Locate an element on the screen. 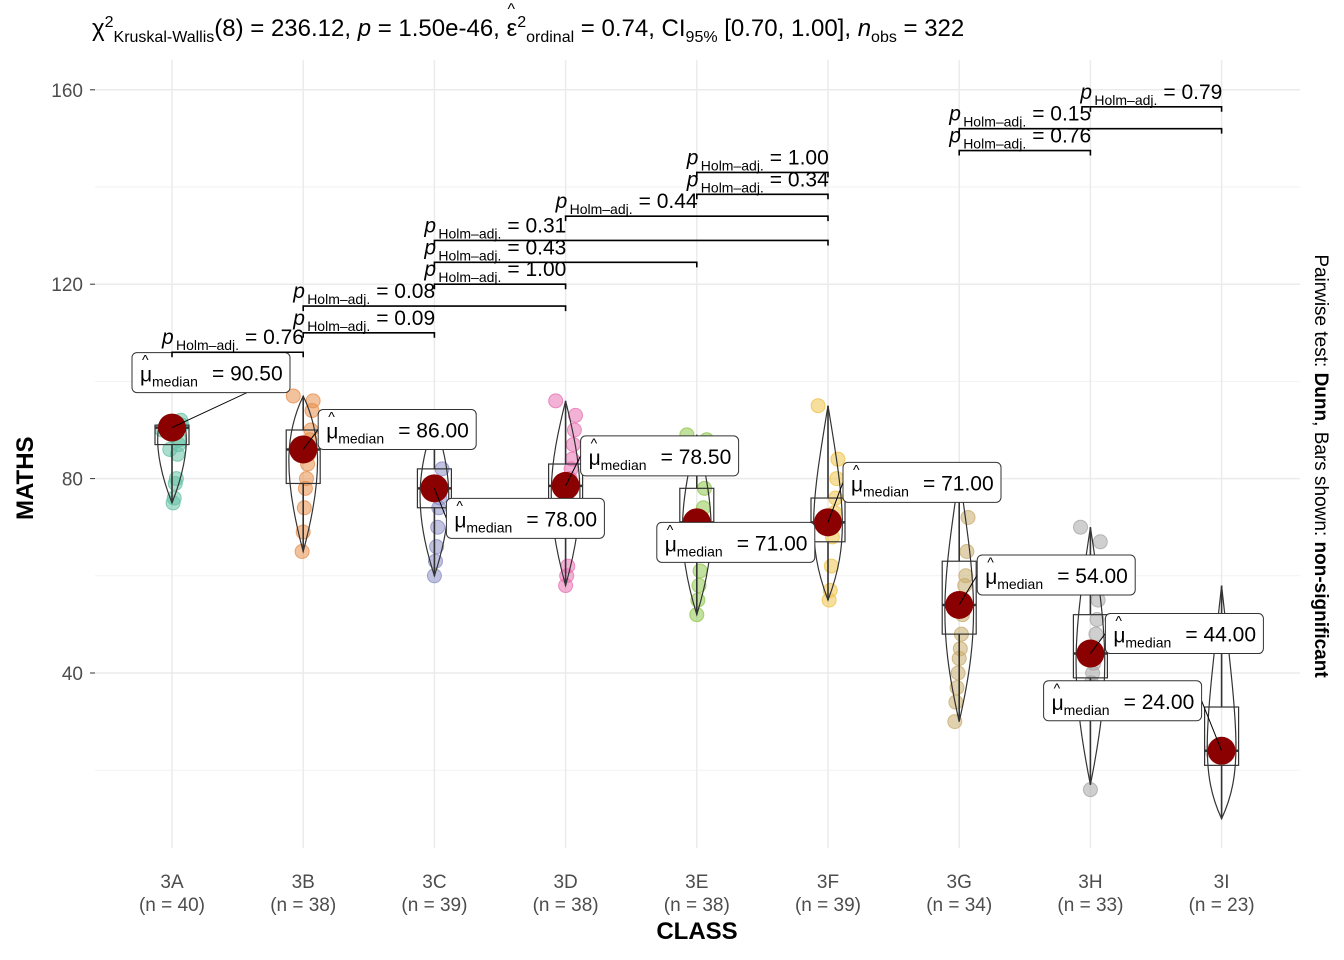 This screenshot has width=1344, height=960. median-label-value: = 71.00 is located at coordinates (958, 483).